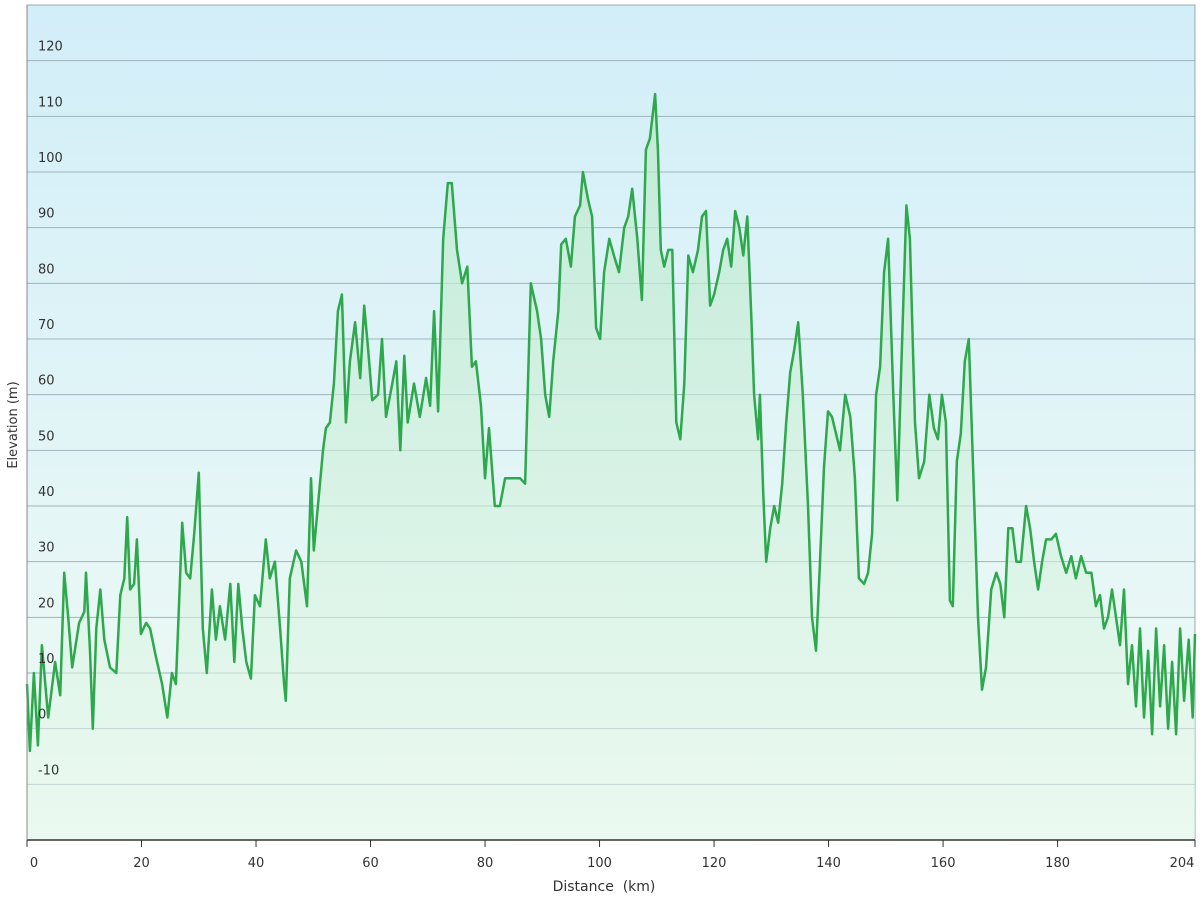 The height and width of the screenshot is (904, 1200). Describe the element at coordinates (13, 424) in the screenshot. I see `y-axis-label: Elevation (m)` at that location.